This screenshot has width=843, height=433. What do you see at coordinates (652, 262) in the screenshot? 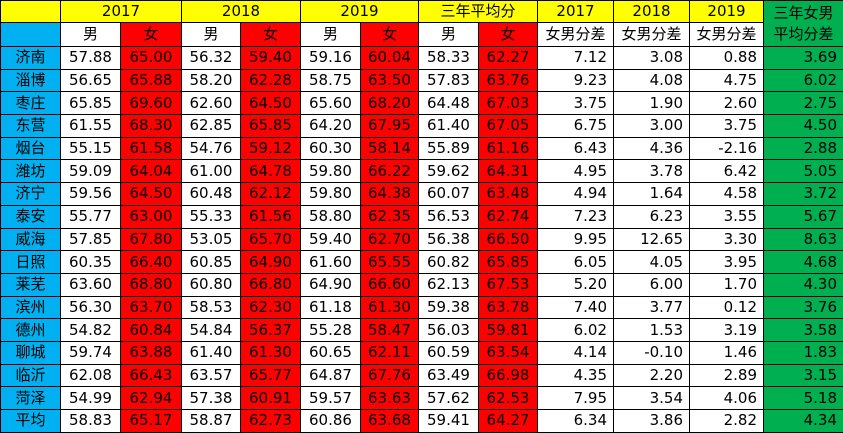
I see `diff-cell: 4.05` at bounding box center [652, 262].